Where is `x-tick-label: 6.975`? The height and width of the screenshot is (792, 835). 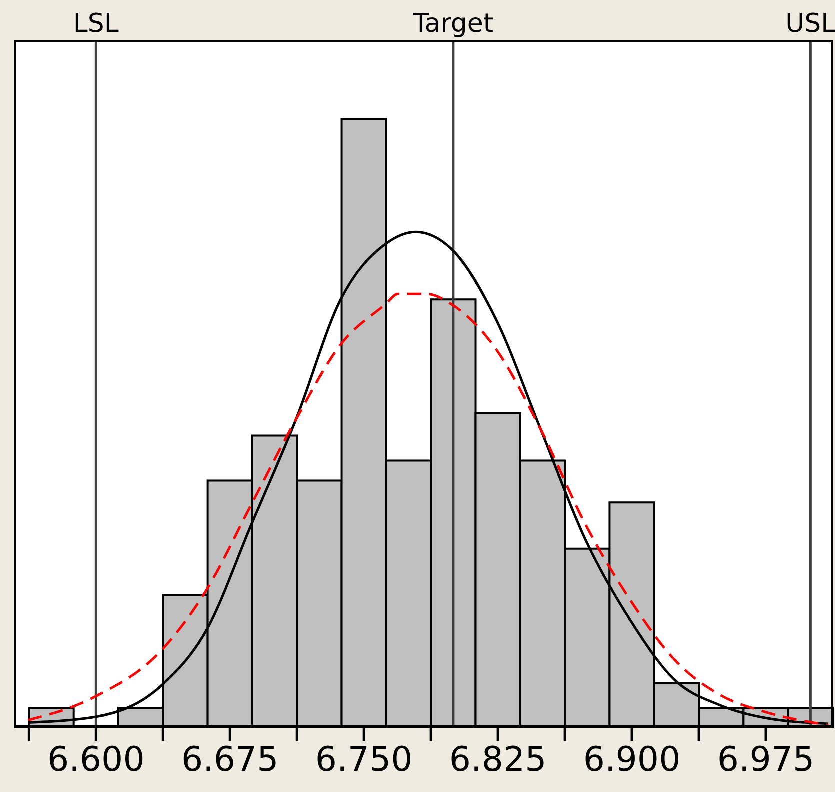
x-tick-label: 6.975 is located at coordinates (766, 760).